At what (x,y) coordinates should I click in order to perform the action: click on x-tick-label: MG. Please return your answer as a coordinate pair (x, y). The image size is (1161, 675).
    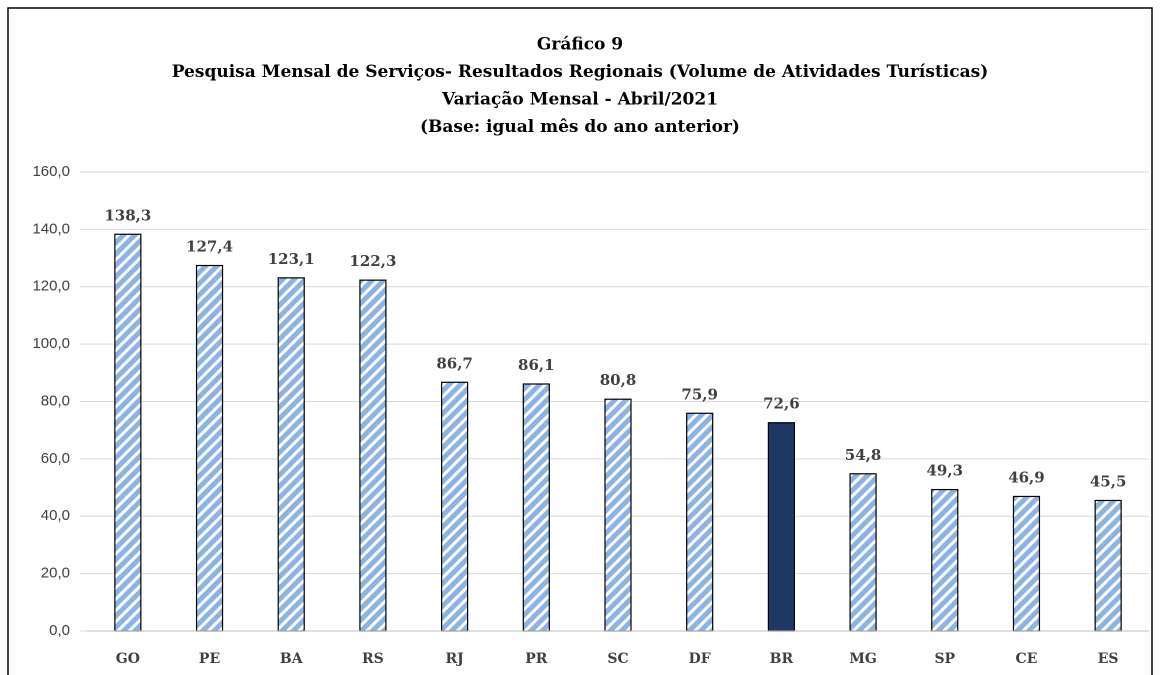
    Looking at the image, I should click on (862, 659).